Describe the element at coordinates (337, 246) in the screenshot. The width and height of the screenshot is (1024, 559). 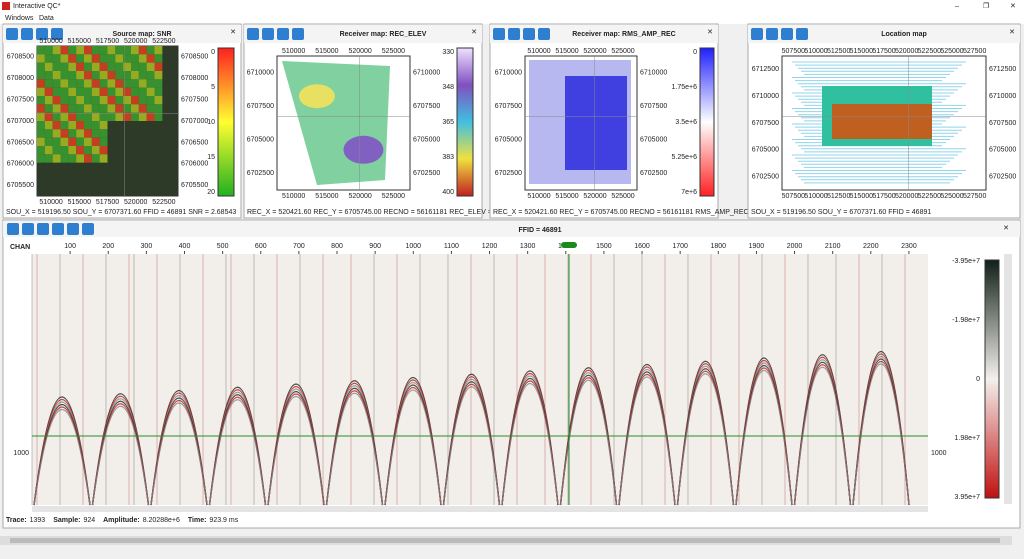
I see `x-tick-label: 800` at that location.